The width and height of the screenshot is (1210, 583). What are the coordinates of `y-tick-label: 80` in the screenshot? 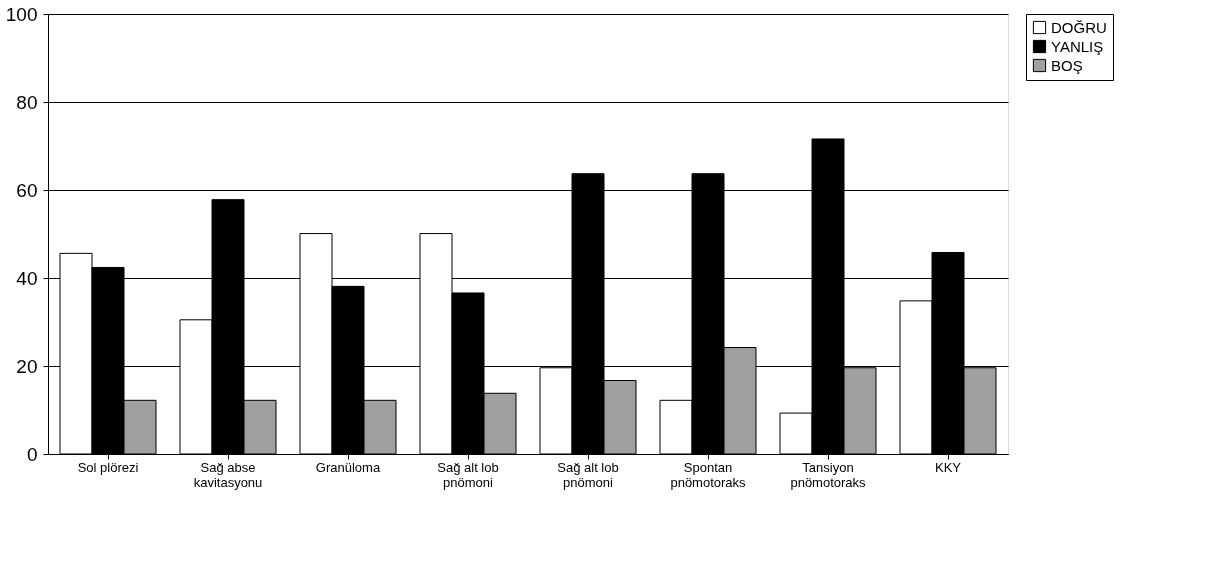 It's located at (27, 102).